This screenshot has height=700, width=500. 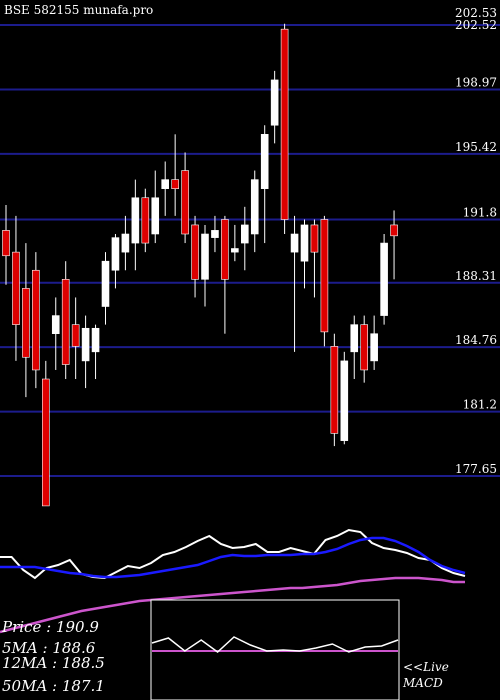 What do you see at coordinates (476, 25) in the screenshot?
I see `y-tick-label: 202.52` at bounding box center [476, 25].